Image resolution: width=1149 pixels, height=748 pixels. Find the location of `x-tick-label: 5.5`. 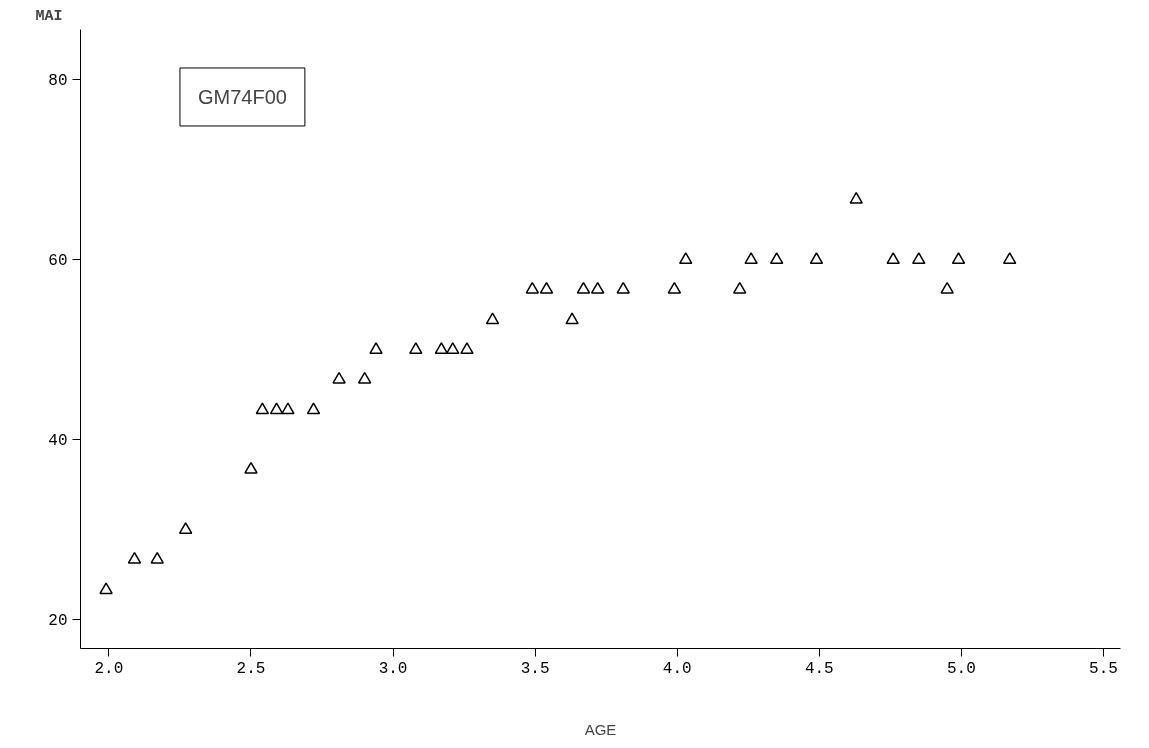

x-tick-label: 5.5 is located at coordinates (1103, 668).